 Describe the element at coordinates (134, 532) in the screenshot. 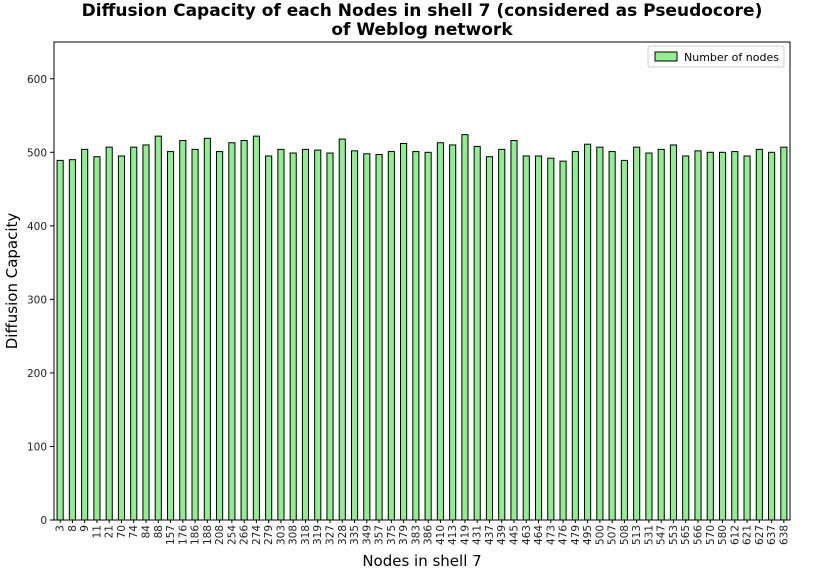

I see `x-tick-label: 74` at that location.